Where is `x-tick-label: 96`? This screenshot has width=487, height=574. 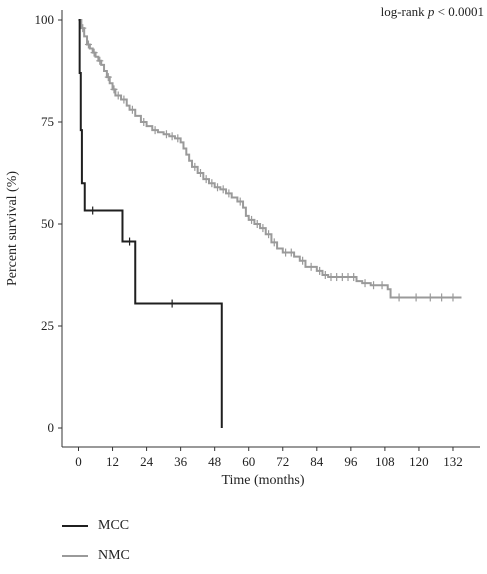
x-tick-label: 96 is located at coordinates (351, 461).